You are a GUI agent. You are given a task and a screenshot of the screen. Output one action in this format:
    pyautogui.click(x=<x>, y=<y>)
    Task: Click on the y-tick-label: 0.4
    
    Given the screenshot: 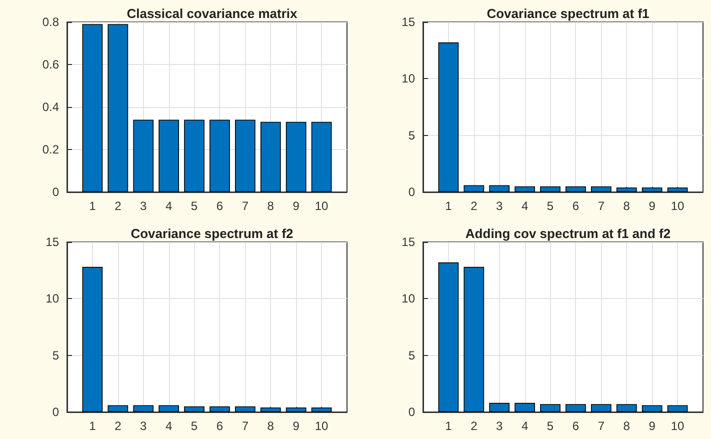 What is the action you would take?
    pyautogui.click(x=51, y=107)
    